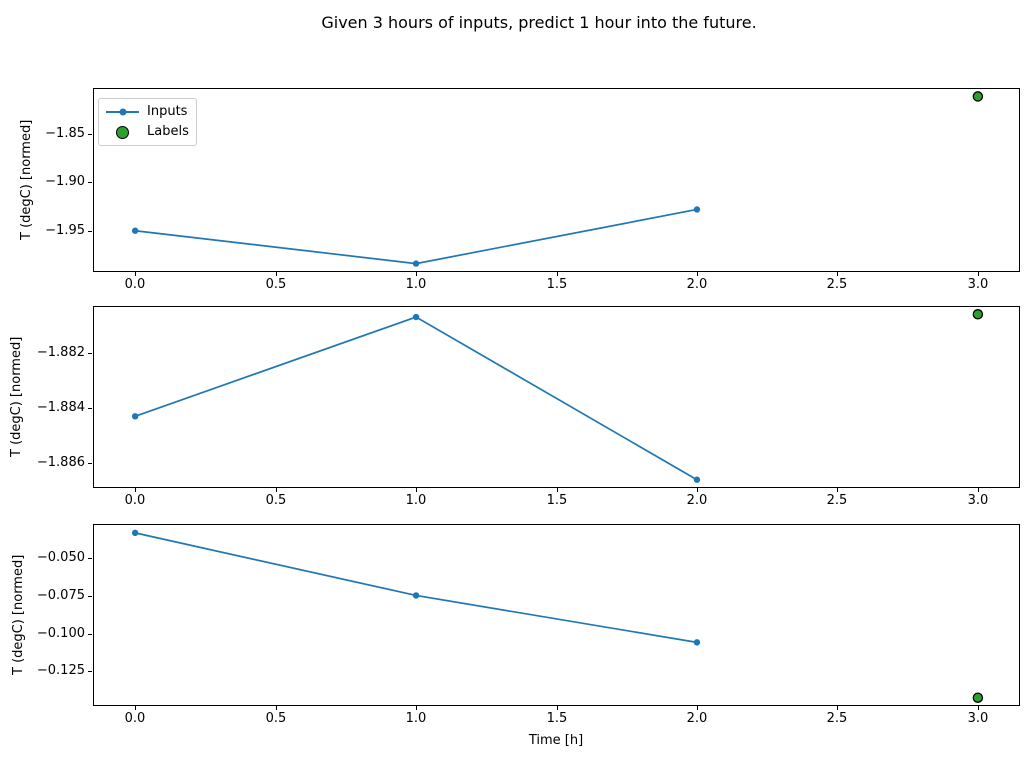  I want to click on inputs-marker-icon, so click(122, 112).